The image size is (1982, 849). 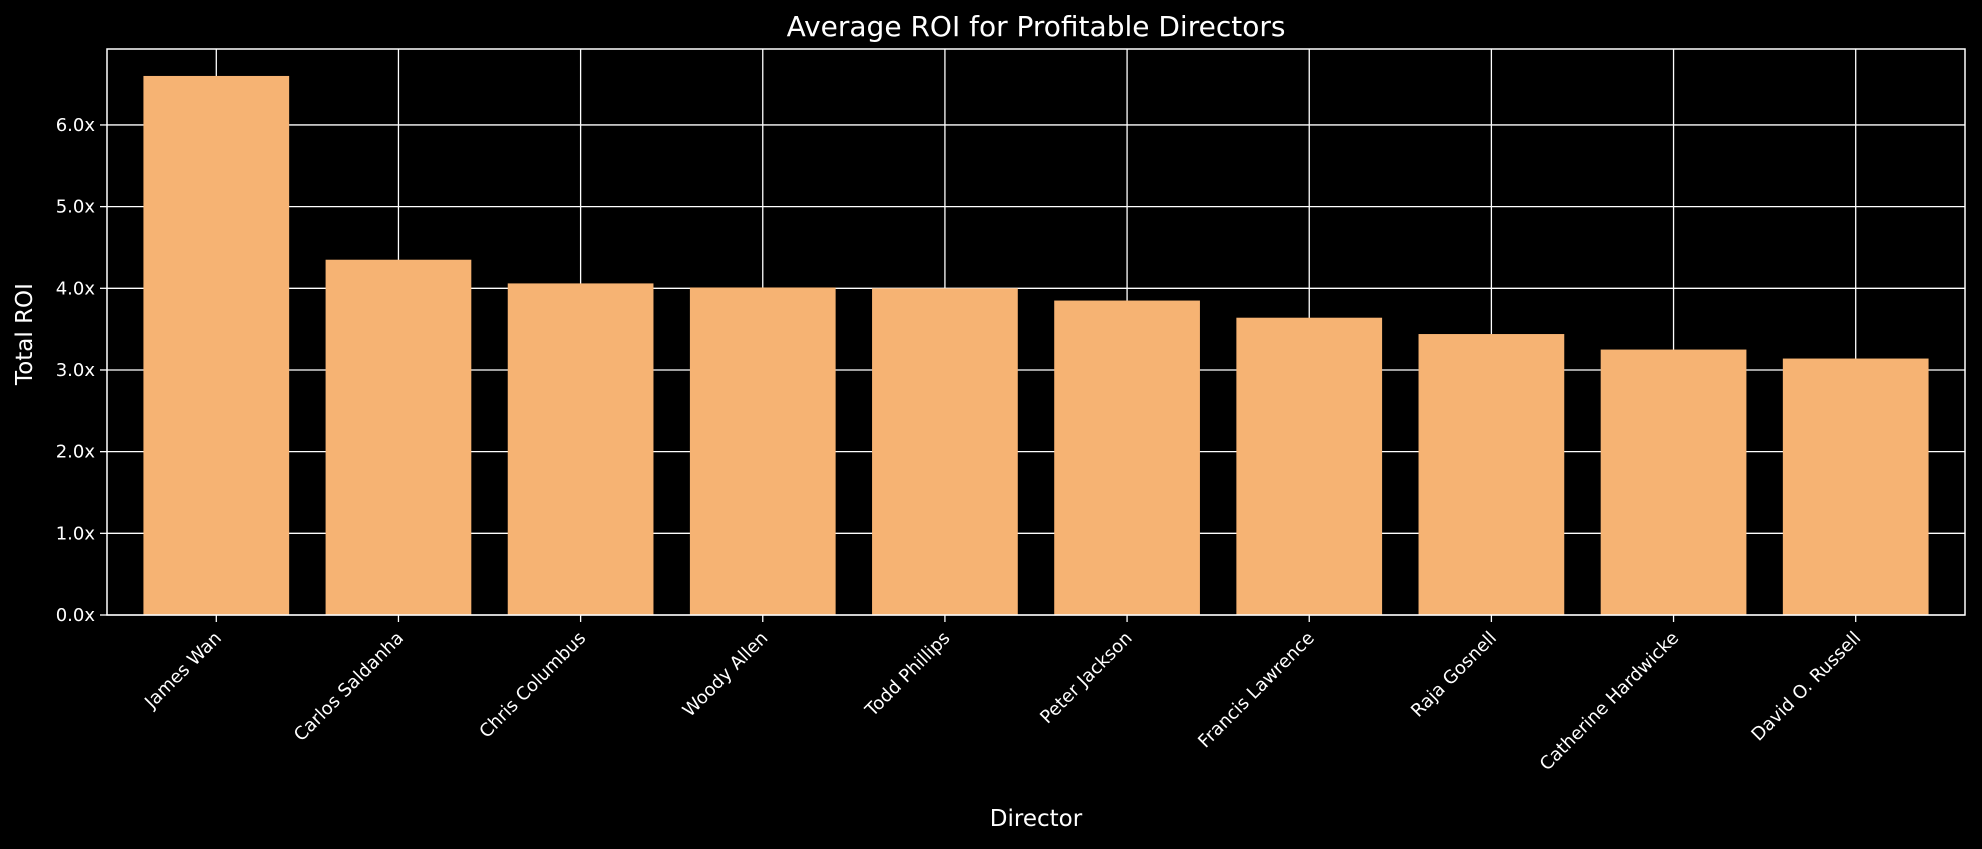 I want to click on y-tick-label: 3.0x, so click(x=76, y=370).